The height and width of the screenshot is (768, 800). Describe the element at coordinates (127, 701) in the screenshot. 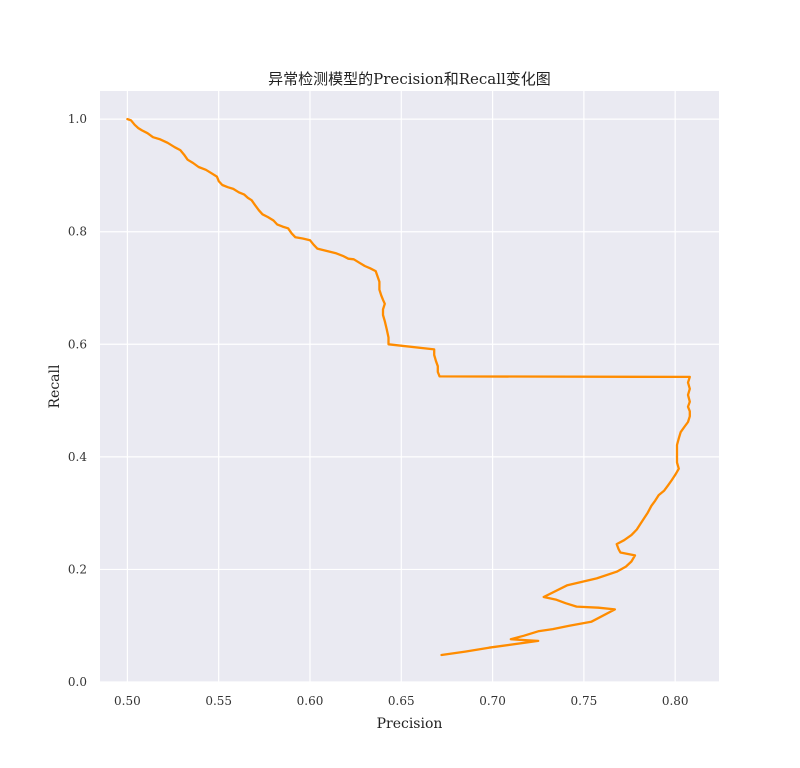

I see `x-tick-label: 0.50` at that location.